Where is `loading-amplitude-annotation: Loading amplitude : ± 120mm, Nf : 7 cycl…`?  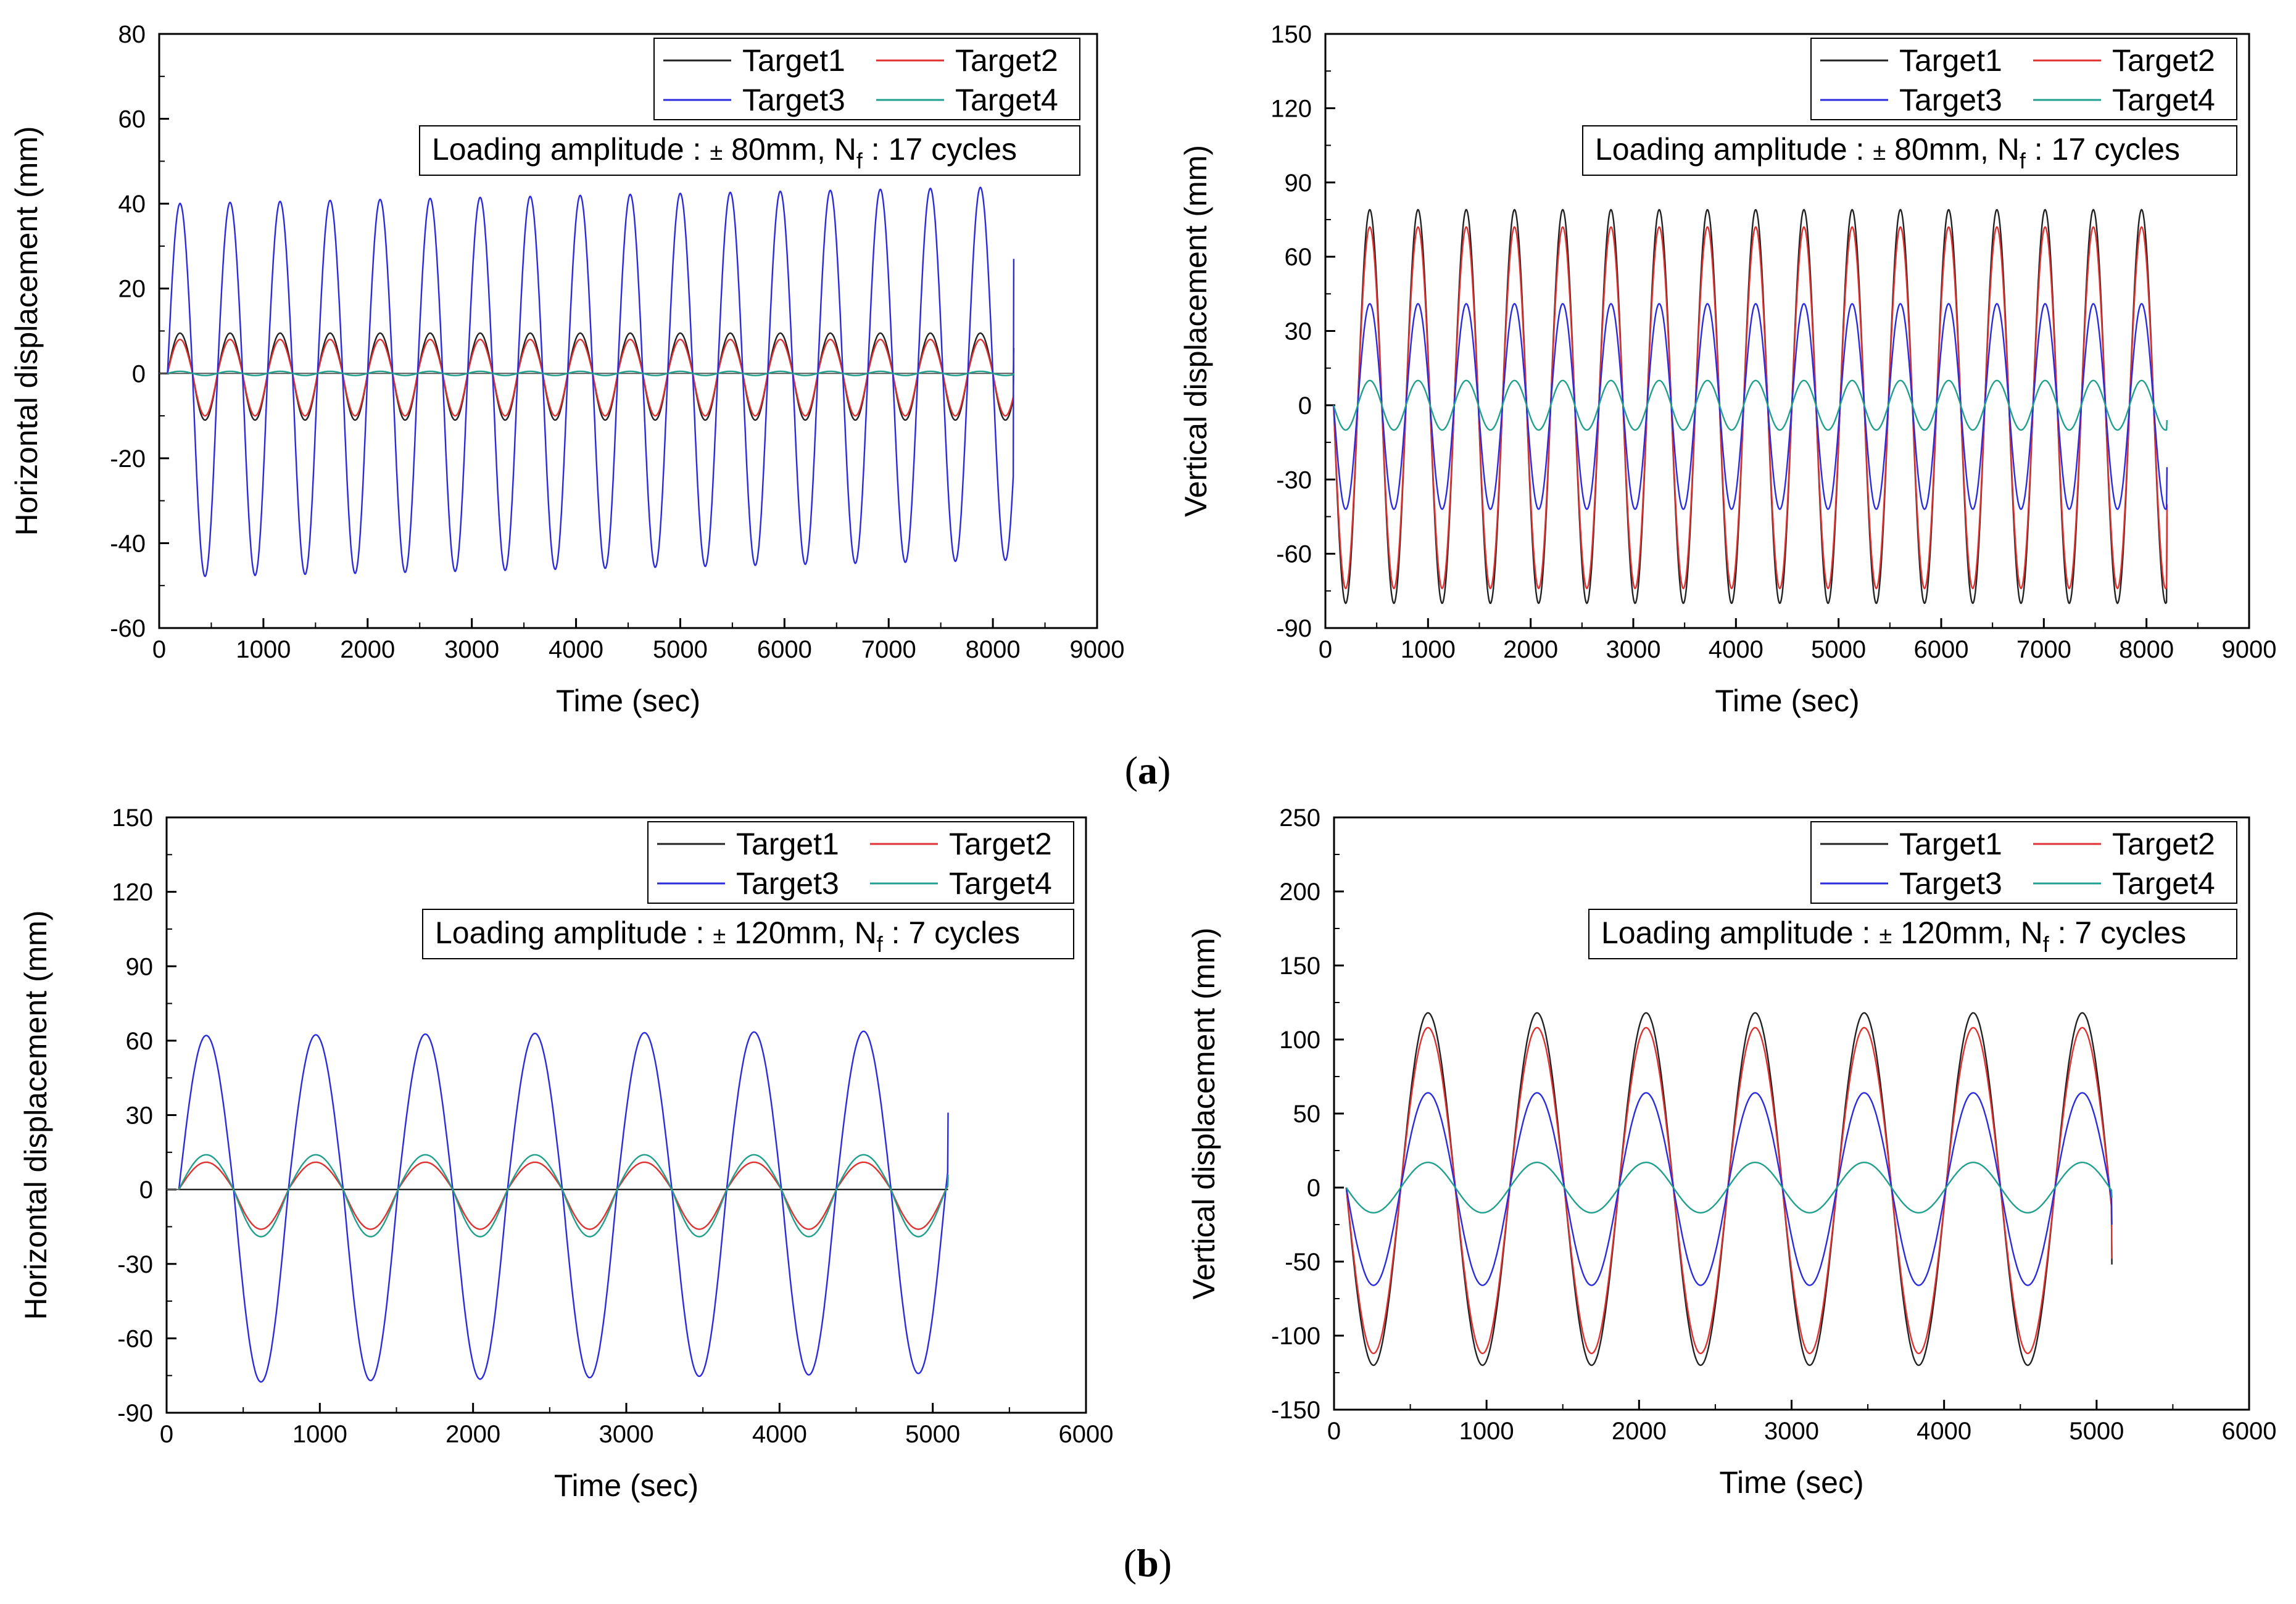 loading-amplitude-annotation: Loading amplitude : ± 120mm, Nf : 7 cycl… is located at coordinates (727, 937).